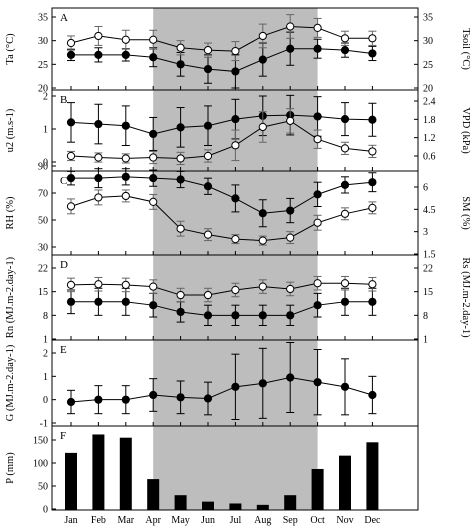 The height and width of the screenshot is (527, 474). I want to click on precip-bar-dec, so click(372, 476).